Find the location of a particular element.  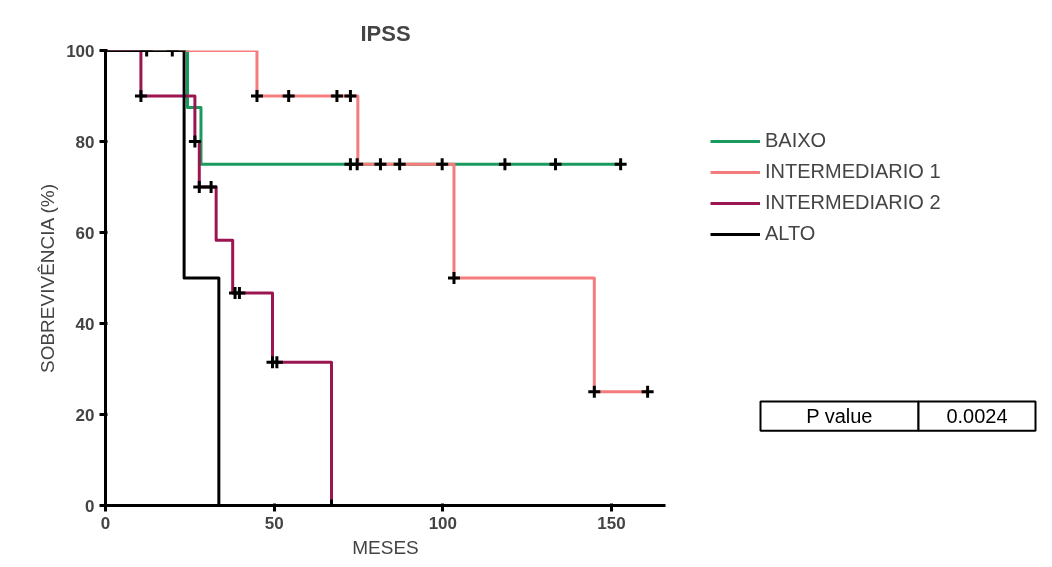

text: P value is located at coordinates (839, 416).